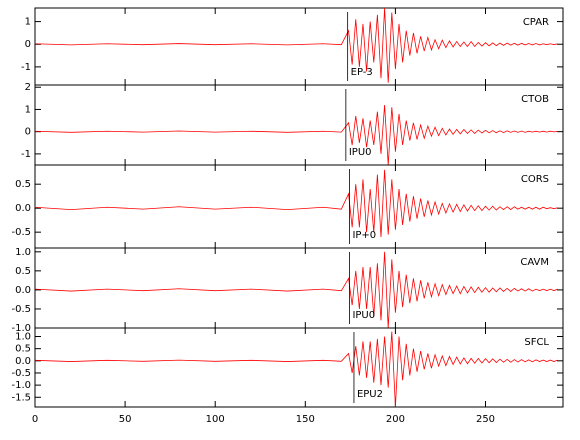 The height and width of the screenshot is (440, 580). What do you see at coordinates (535, 99) in the screenshot?
I see `station-label: CTOB` at bounding box center [535, 99].